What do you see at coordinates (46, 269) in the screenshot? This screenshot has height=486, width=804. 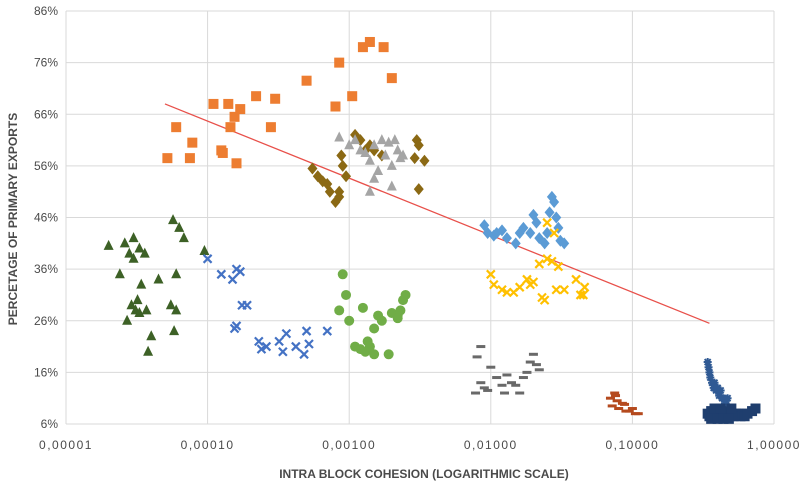 I see `y-tick-label: 36%` at bounding box center [46, 269].